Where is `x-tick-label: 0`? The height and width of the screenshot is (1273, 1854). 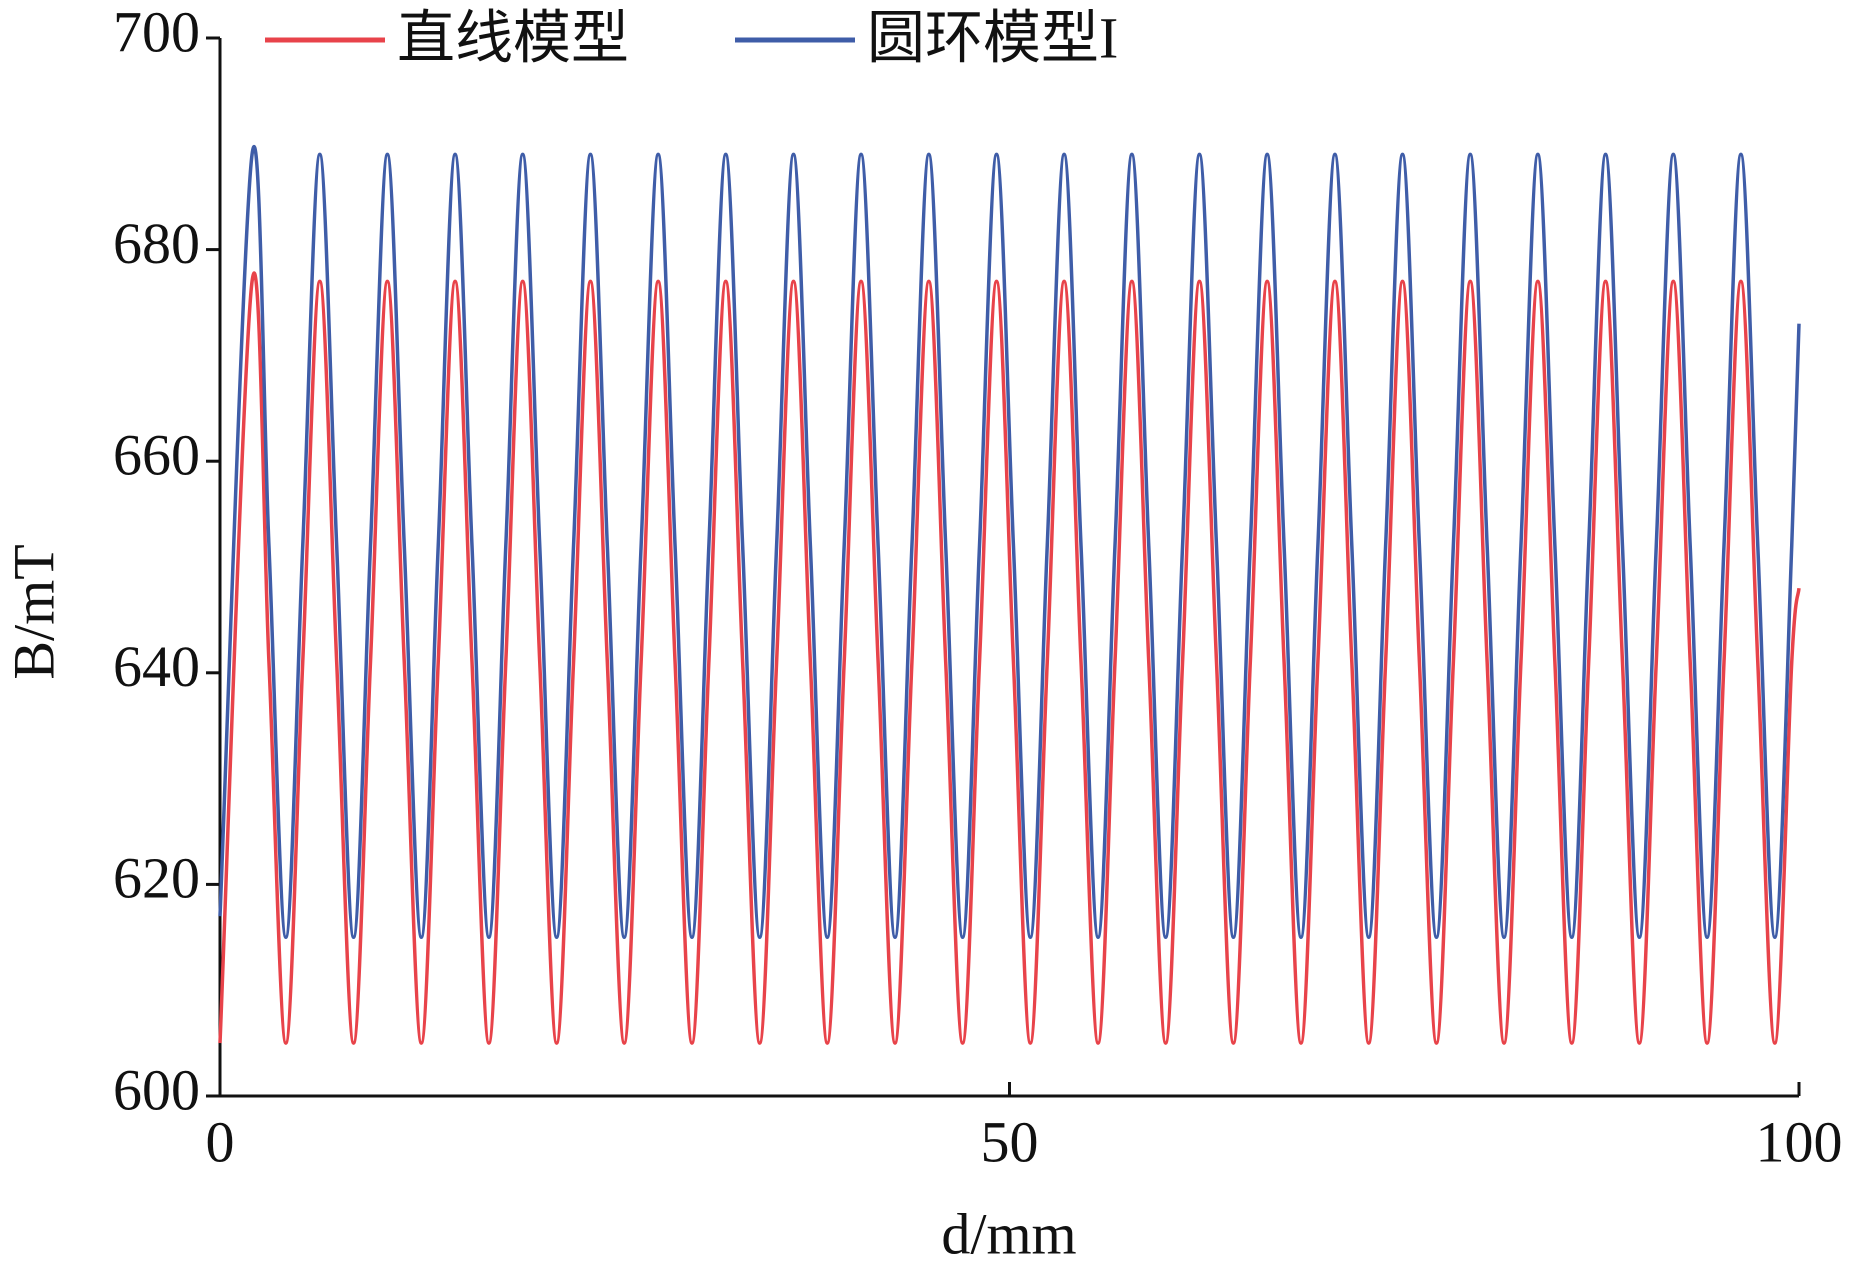 x-tick-label: 0 is located at coordinates (220, 1141).